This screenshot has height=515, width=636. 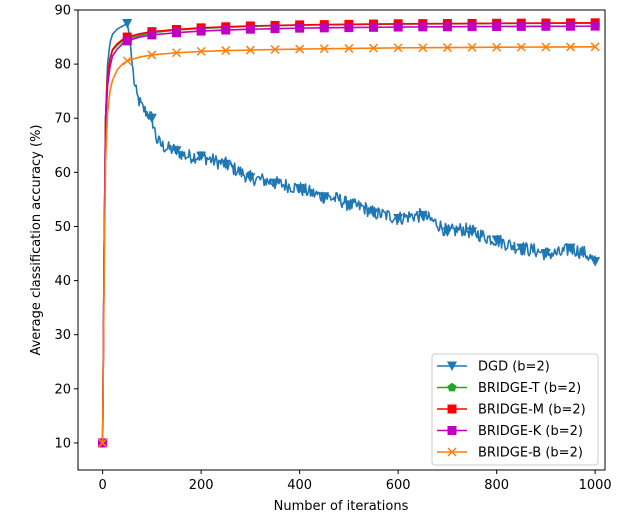 What do you see at coordinates (529, 388) in the screenshot?
I see `legend-label: BRIDGE-T (b=2)` at bounding box center [529, 388].